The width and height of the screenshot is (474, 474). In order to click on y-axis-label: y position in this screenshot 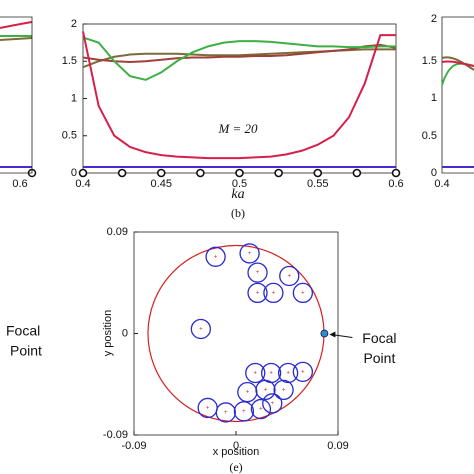, I will do `click(108, 333)`.